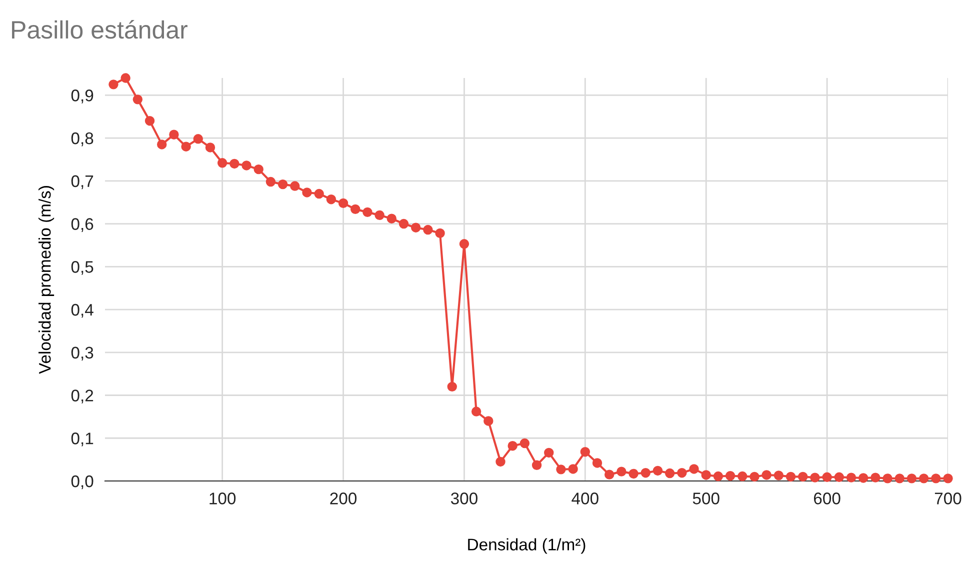 This screenshot has width=965, height=566. What do you see at coordinates (706, 498) in the screenshot?
I see `x-tick-label: 500` at bounding box center [706, 498].